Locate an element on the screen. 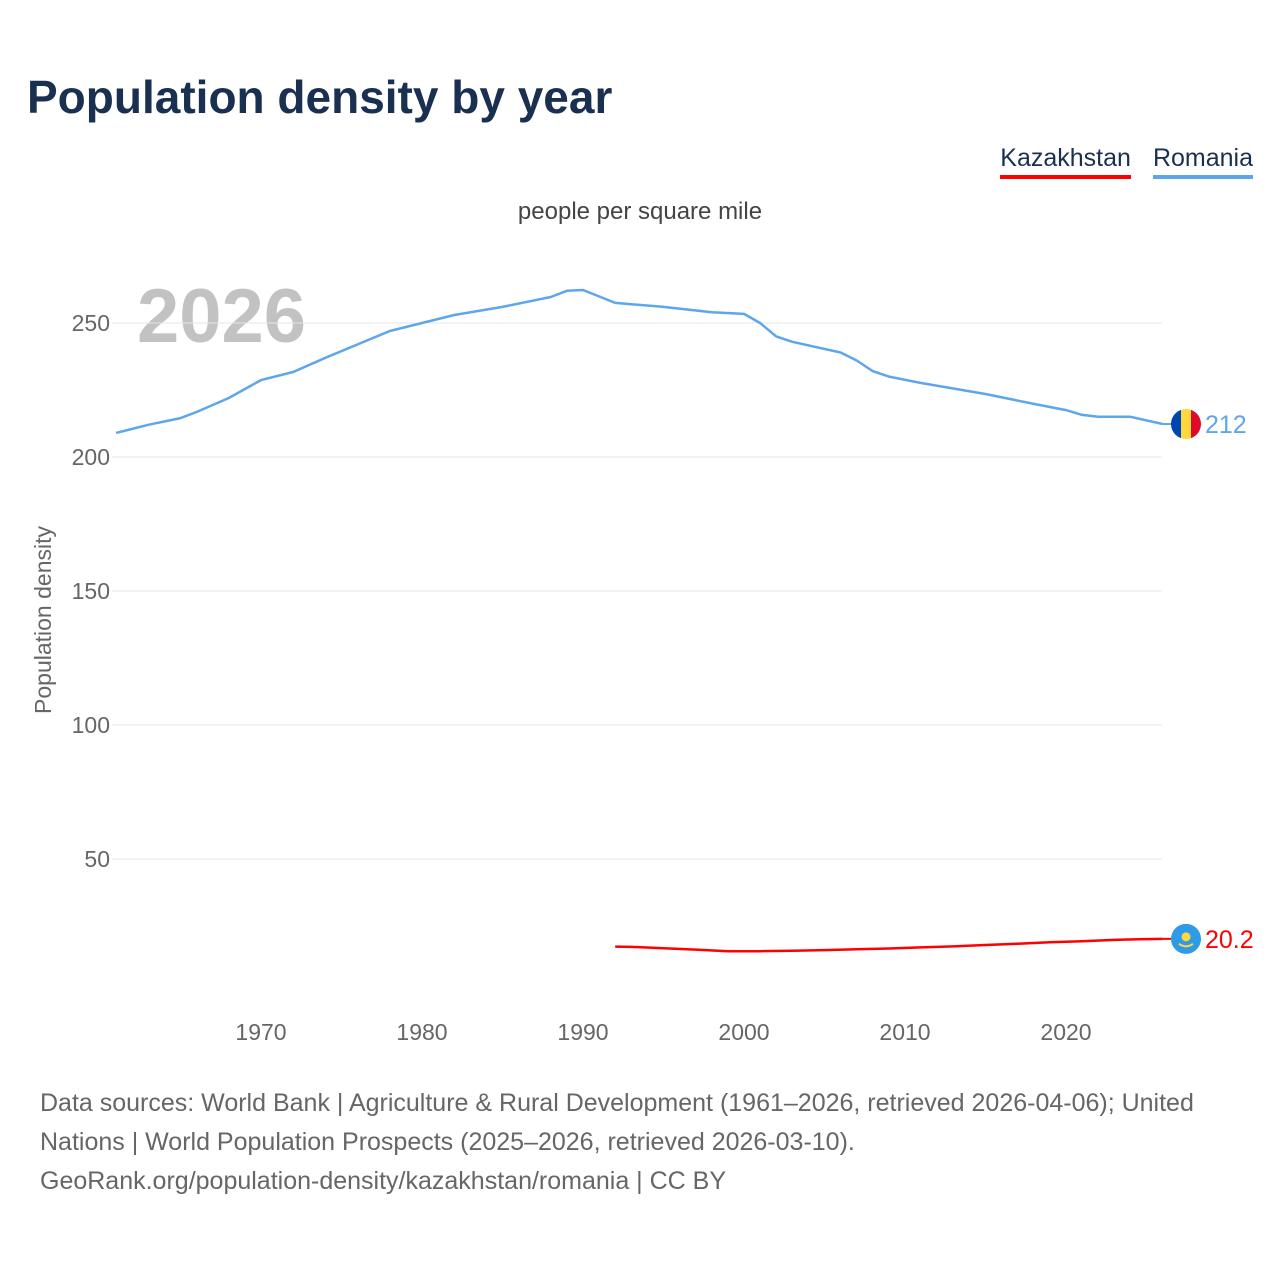 The width and height of the screenshot is (1280, 1280). y-tick-label: 200 is located at coordinates (91, 457).